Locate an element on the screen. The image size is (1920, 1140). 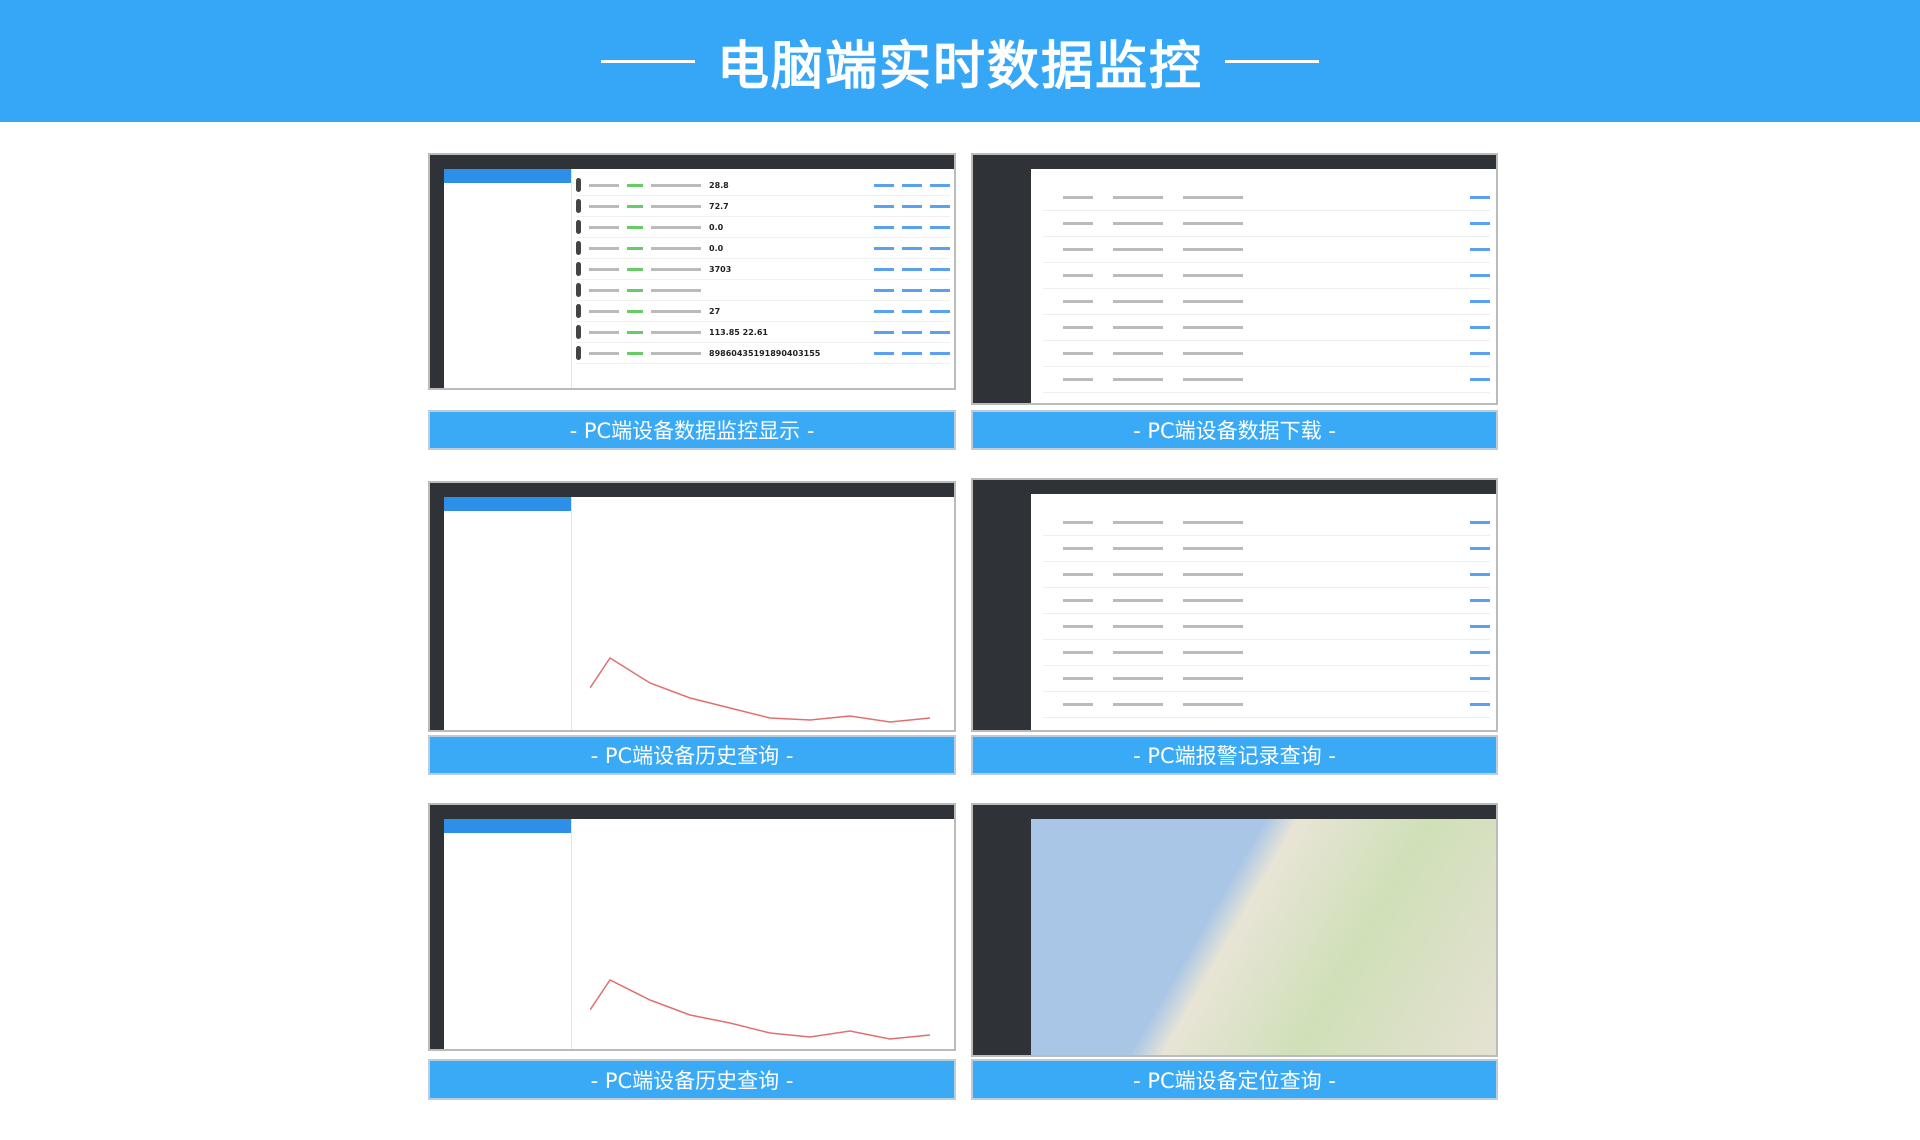
device-value: 27 is located at coordinates (715, 311).